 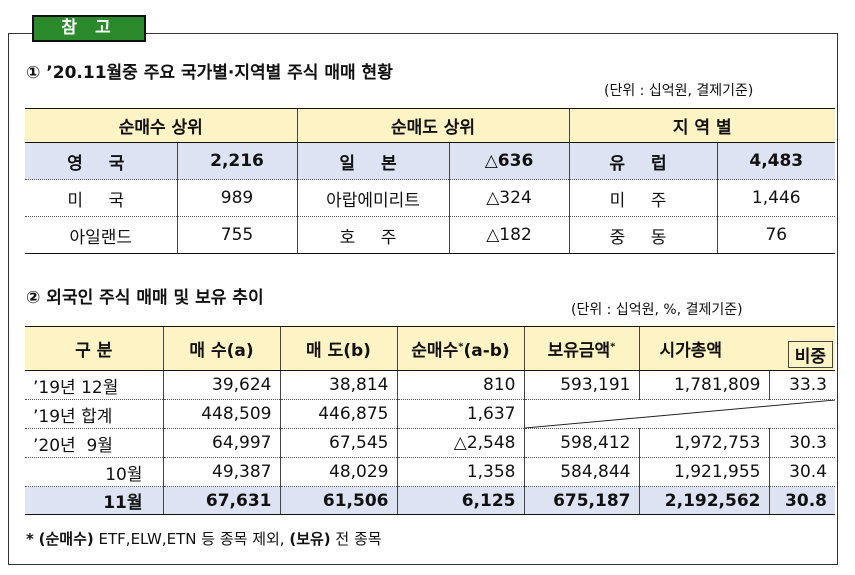 What do you see at coordinates (460, 414) in the screenshot?
I see `net-buy-value: 1,637` at bounding box center [460, 414].